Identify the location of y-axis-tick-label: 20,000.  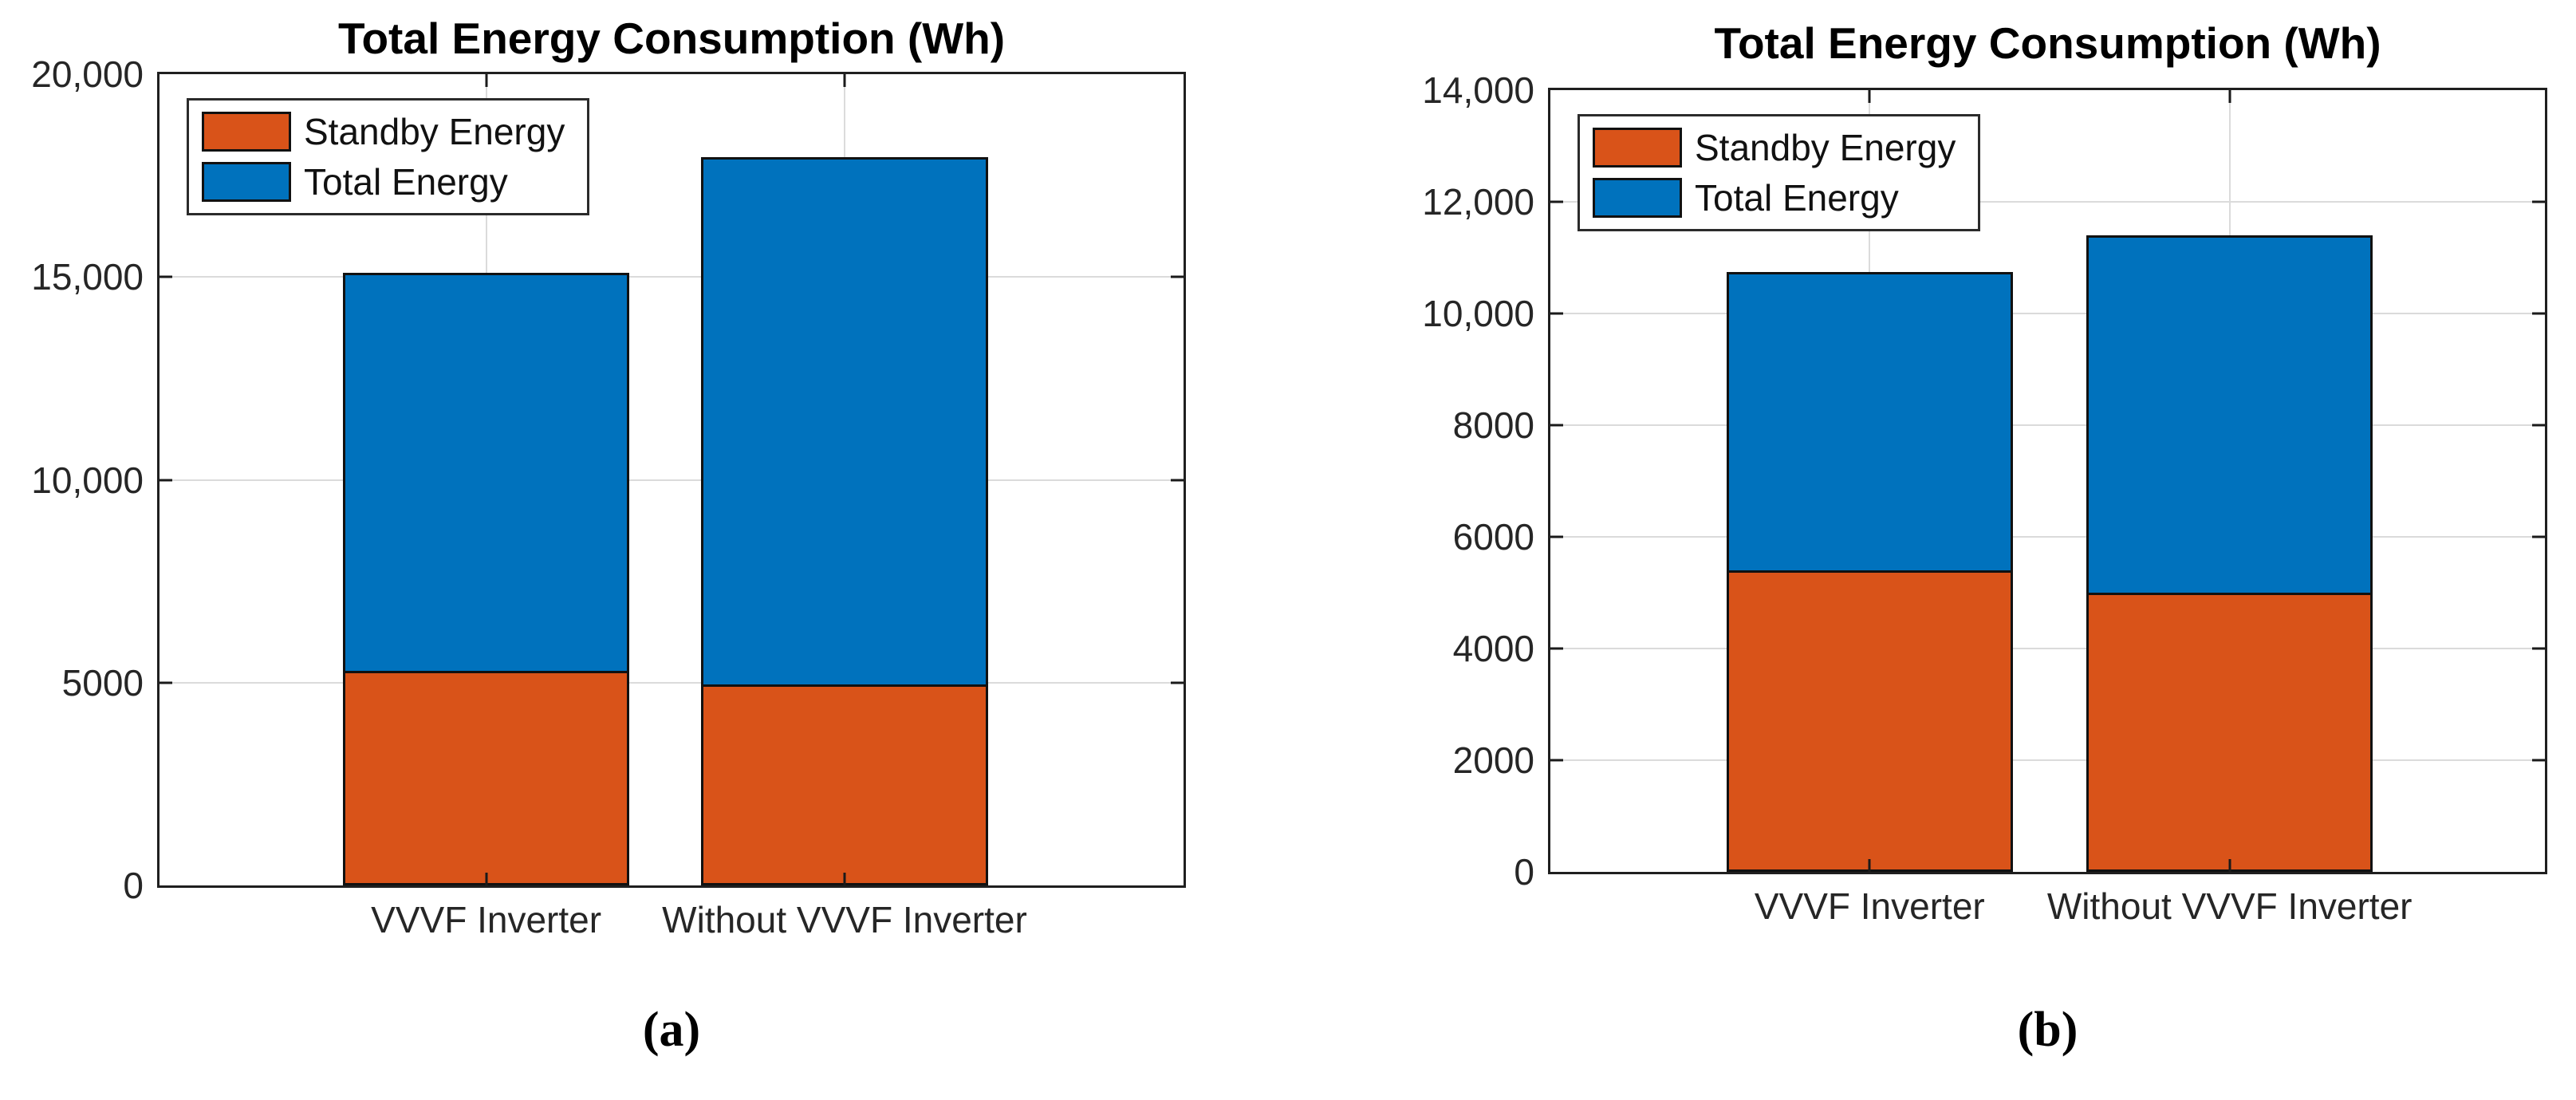
(87, 74).